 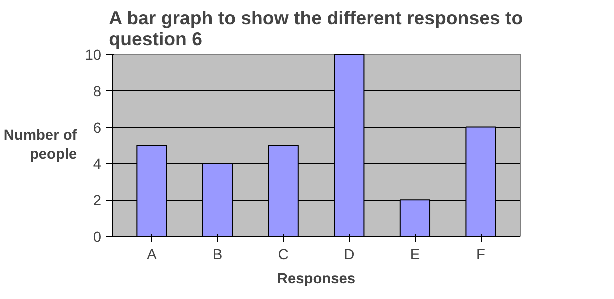 I want to click on y-tick-label: 6, so click(x=97, y=128).